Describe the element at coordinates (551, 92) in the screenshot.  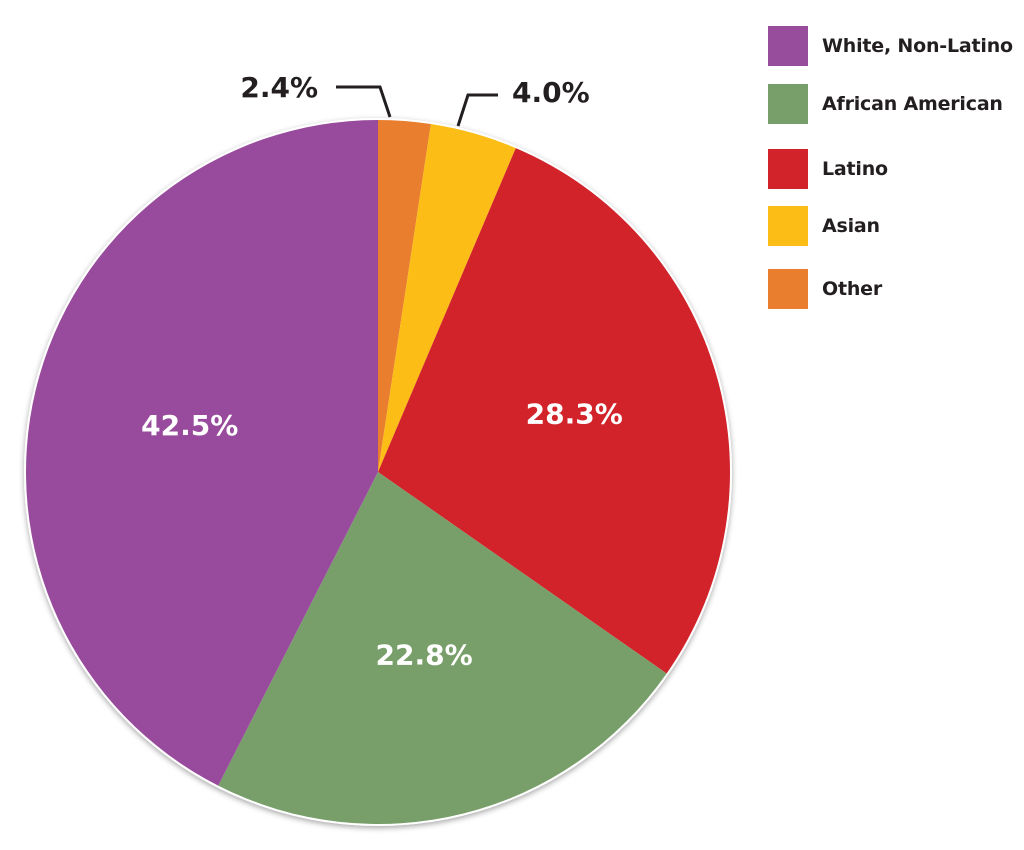
I see `callout-label-asian: 4.0%` at that location.